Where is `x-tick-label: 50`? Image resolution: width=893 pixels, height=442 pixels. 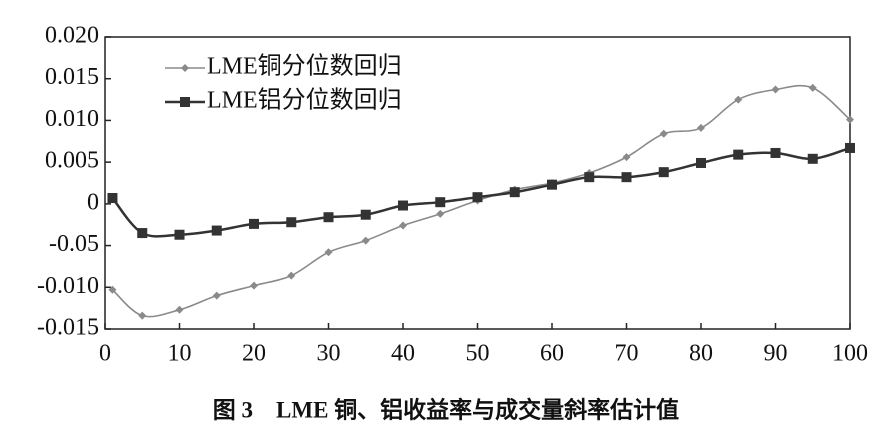
x-tick-label: 50 is located at coordinates (478, 354).